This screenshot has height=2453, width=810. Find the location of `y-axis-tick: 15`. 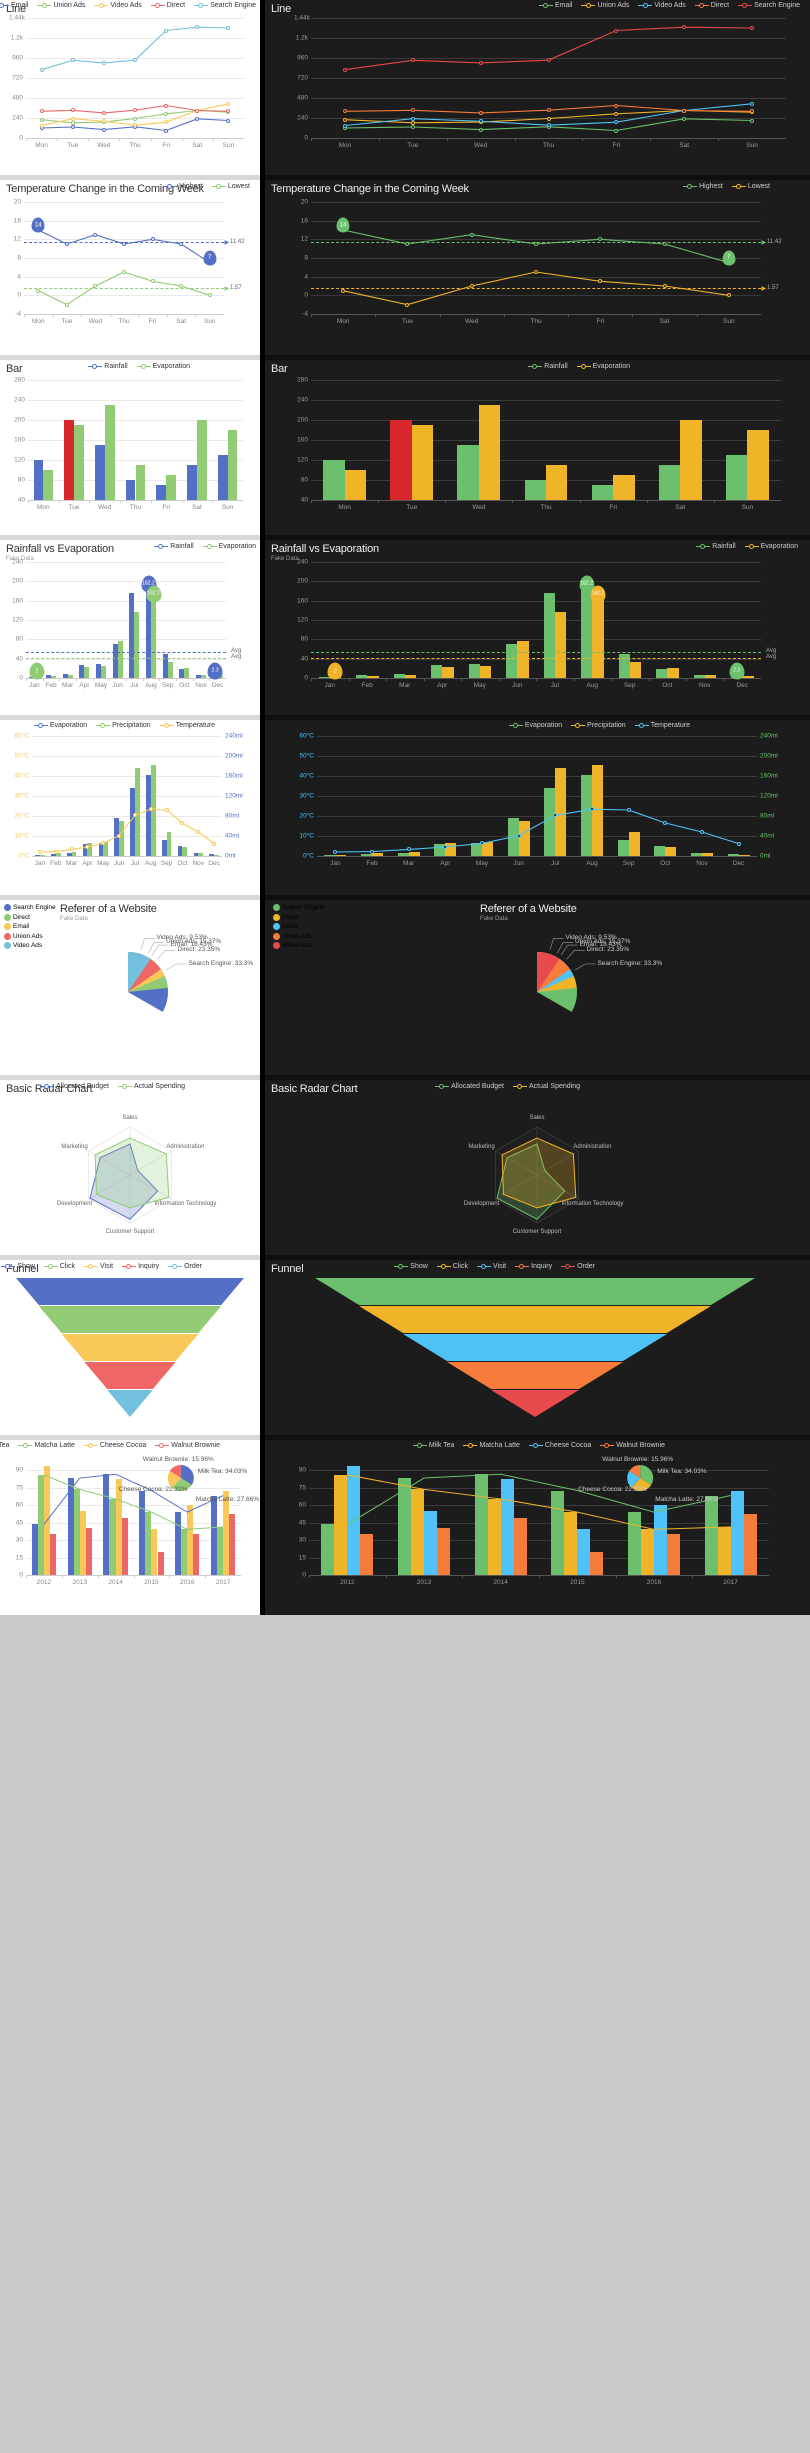

y-axis-tick: 15 is located at coordinates (302, 1557).